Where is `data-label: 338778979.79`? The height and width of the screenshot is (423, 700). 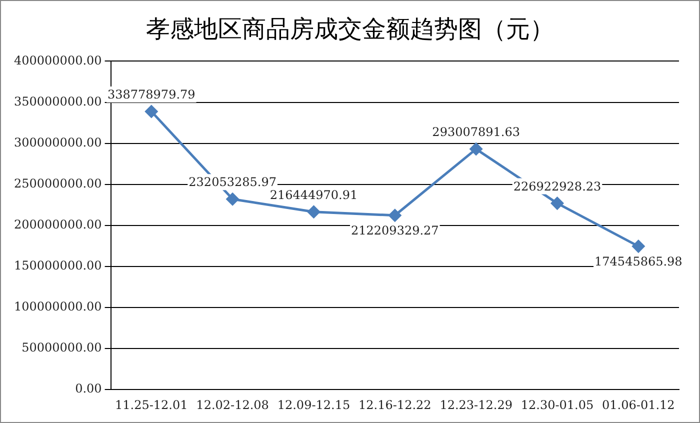 data-label: 338778979.79 is located at coordinates (151, 95).